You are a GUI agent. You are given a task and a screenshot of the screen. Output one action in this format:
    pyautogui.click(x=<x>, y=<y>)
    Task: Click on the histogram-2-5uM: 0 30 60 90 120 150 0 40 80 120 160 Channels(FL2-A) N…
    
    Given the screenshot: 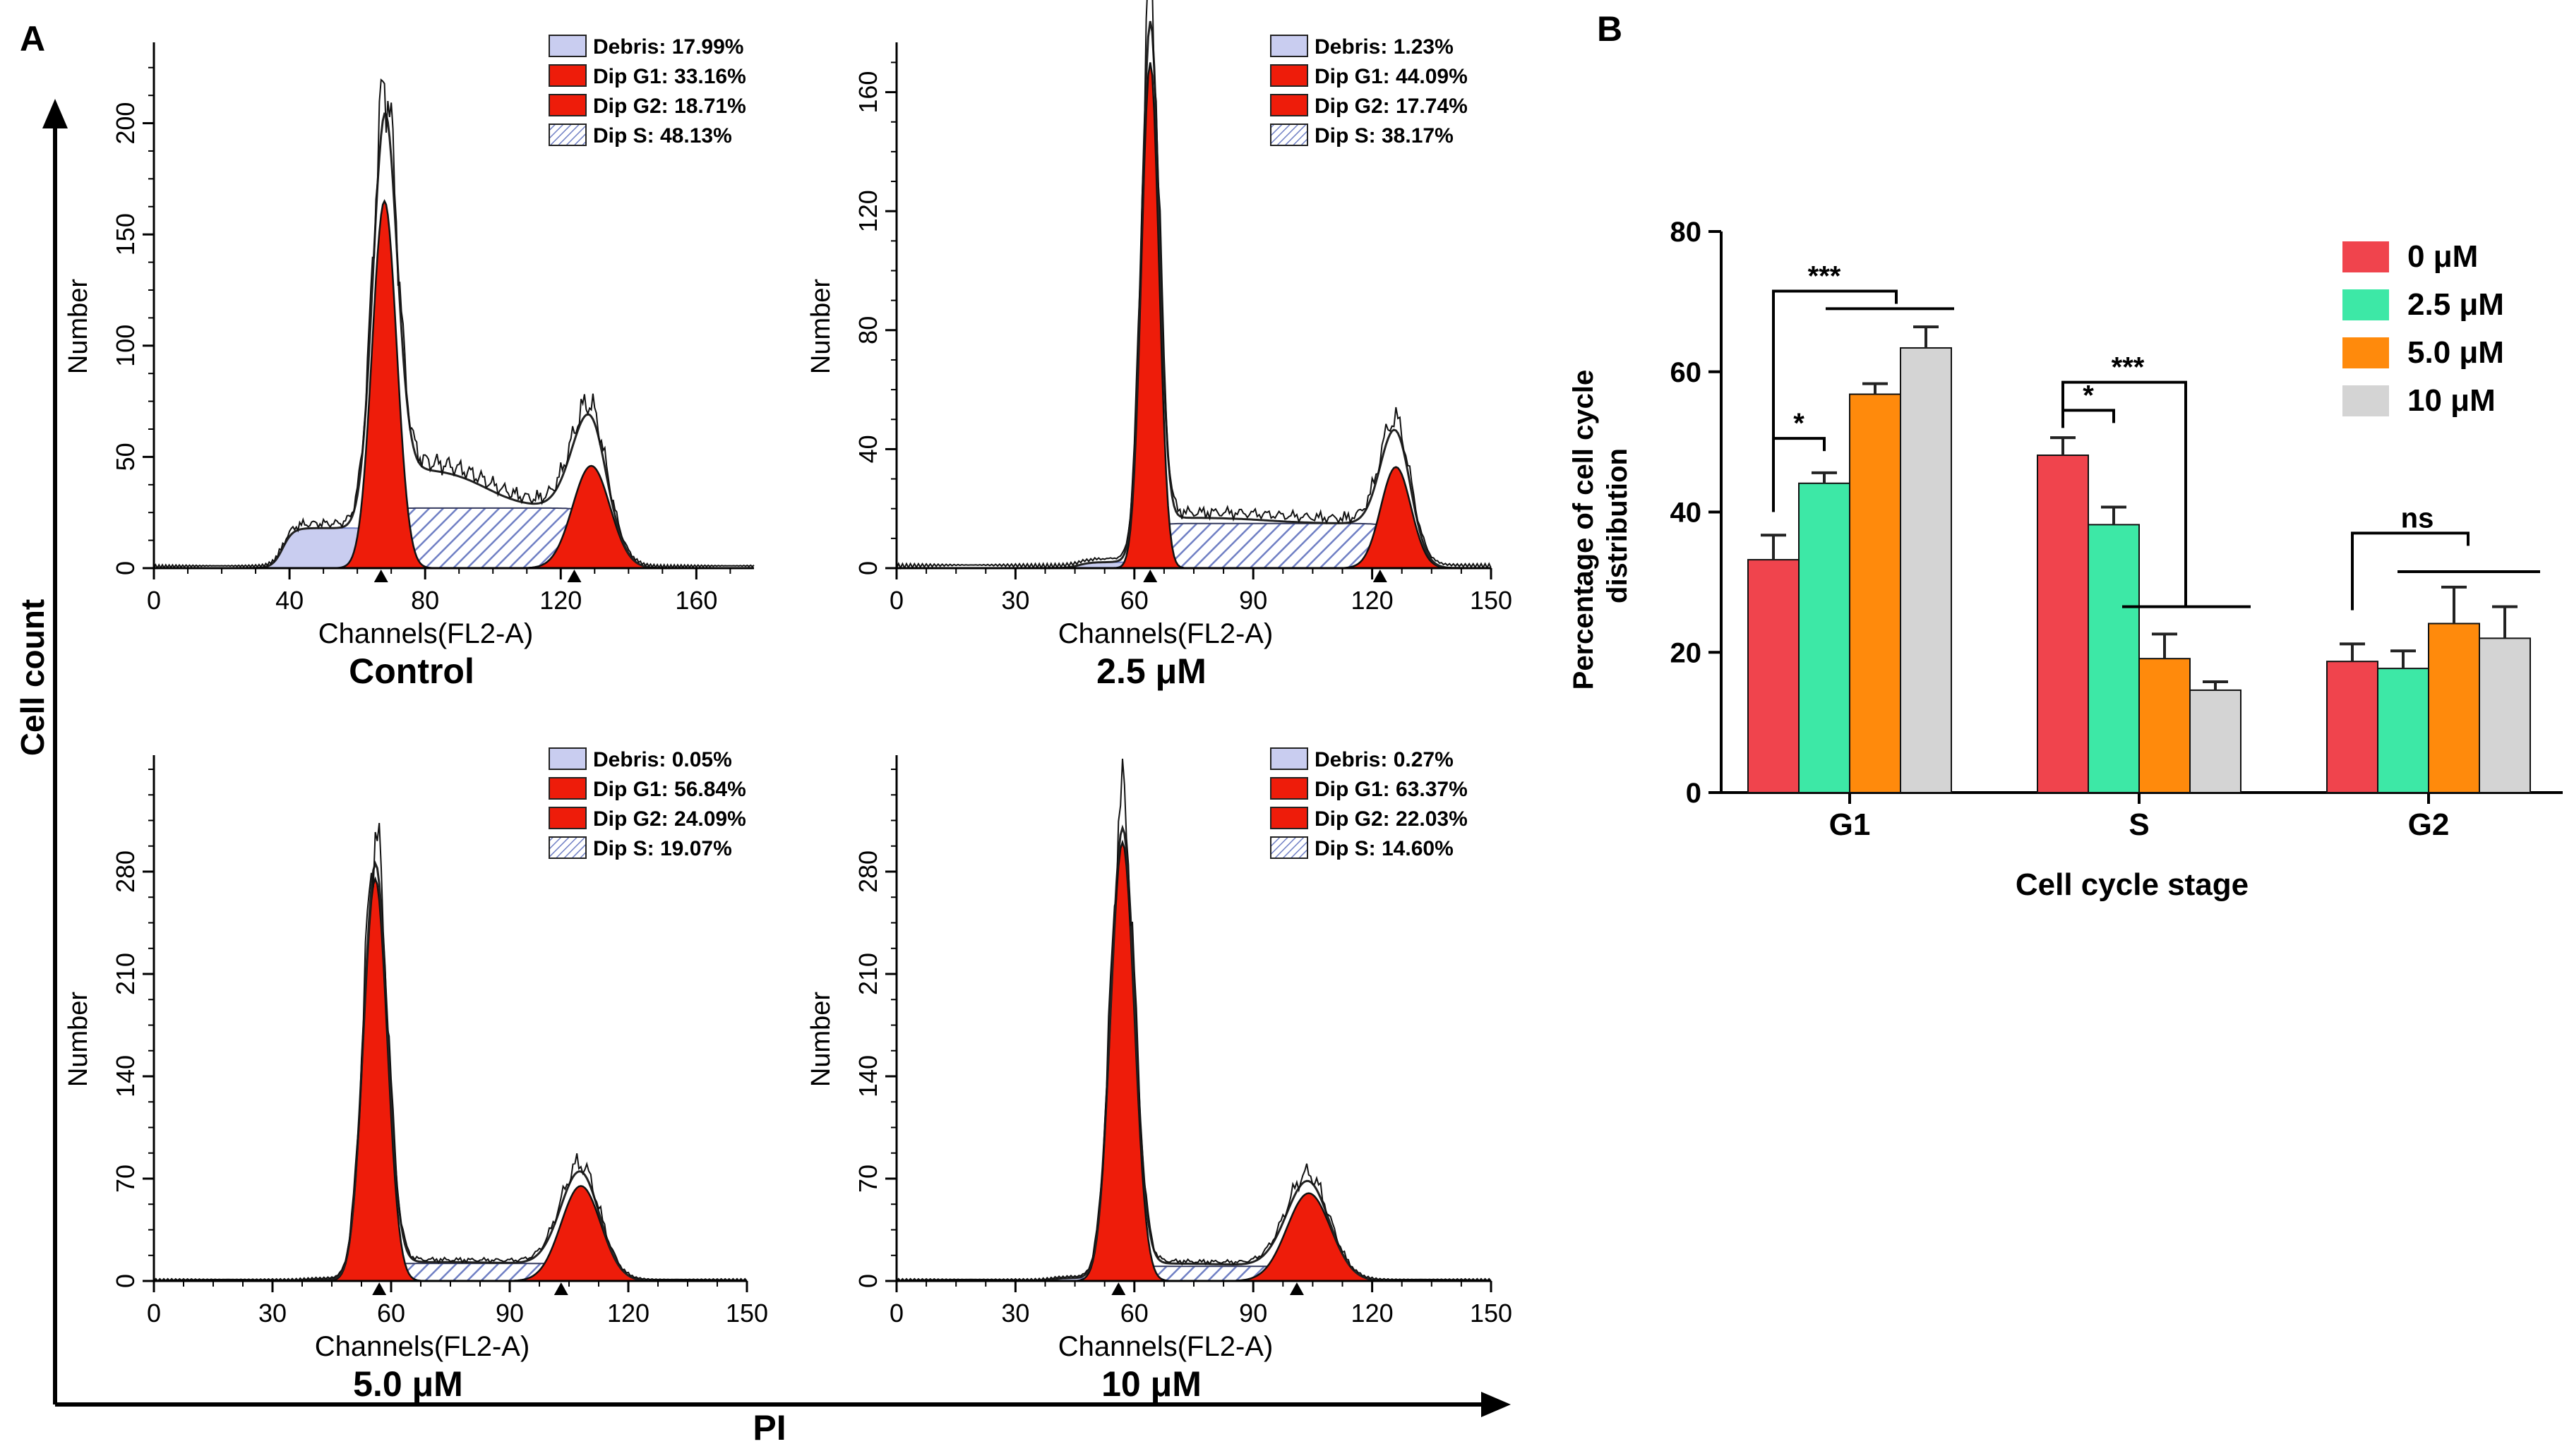 What is the action you would take?
    pyautogui.click(x=1159, y=345)
    